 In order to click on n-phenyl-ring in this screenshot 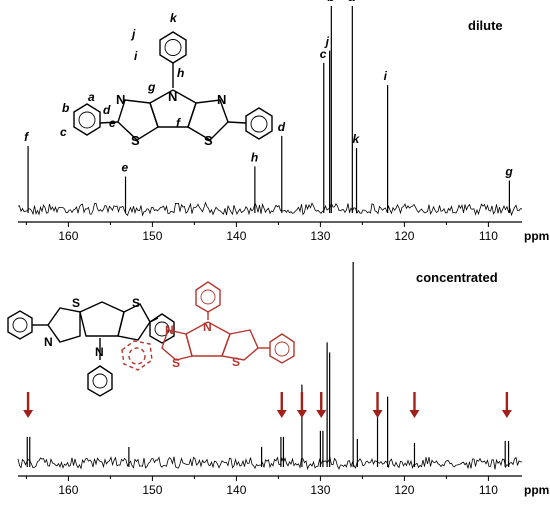, I will do `click(173, 47)`.